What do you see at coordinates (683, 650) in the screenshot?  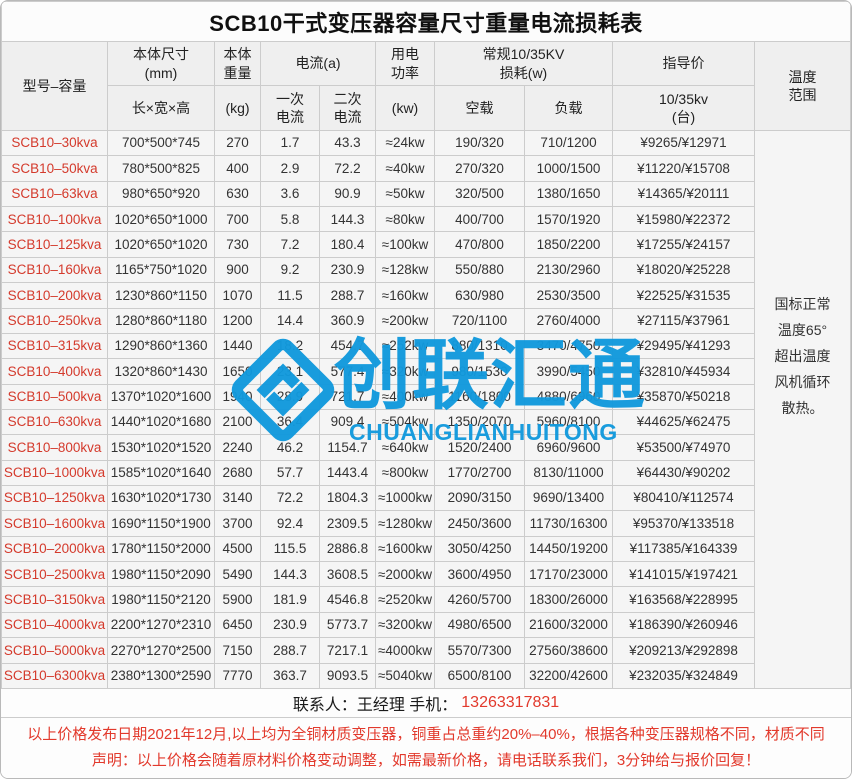 I see `data-cell: ¥209213/¥292898` at bounding box center [683, 650].